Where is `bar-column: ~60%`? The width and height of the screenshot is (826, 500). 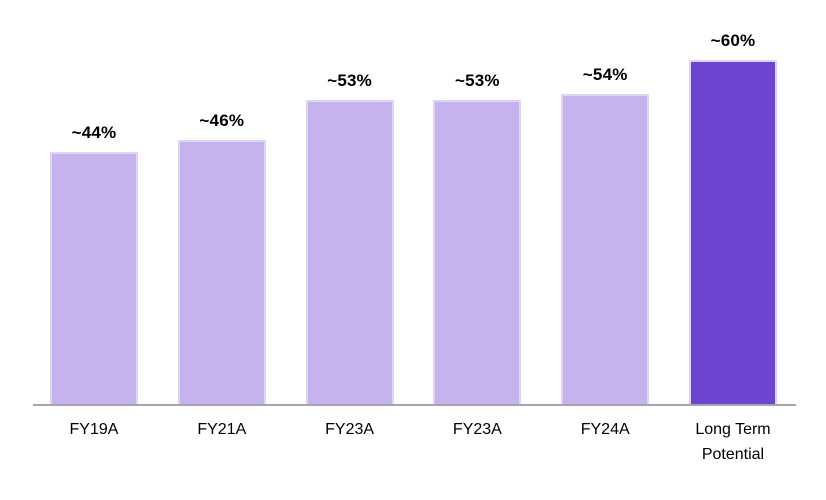
bar-column: ~60% is located at coordinates (732, 202).